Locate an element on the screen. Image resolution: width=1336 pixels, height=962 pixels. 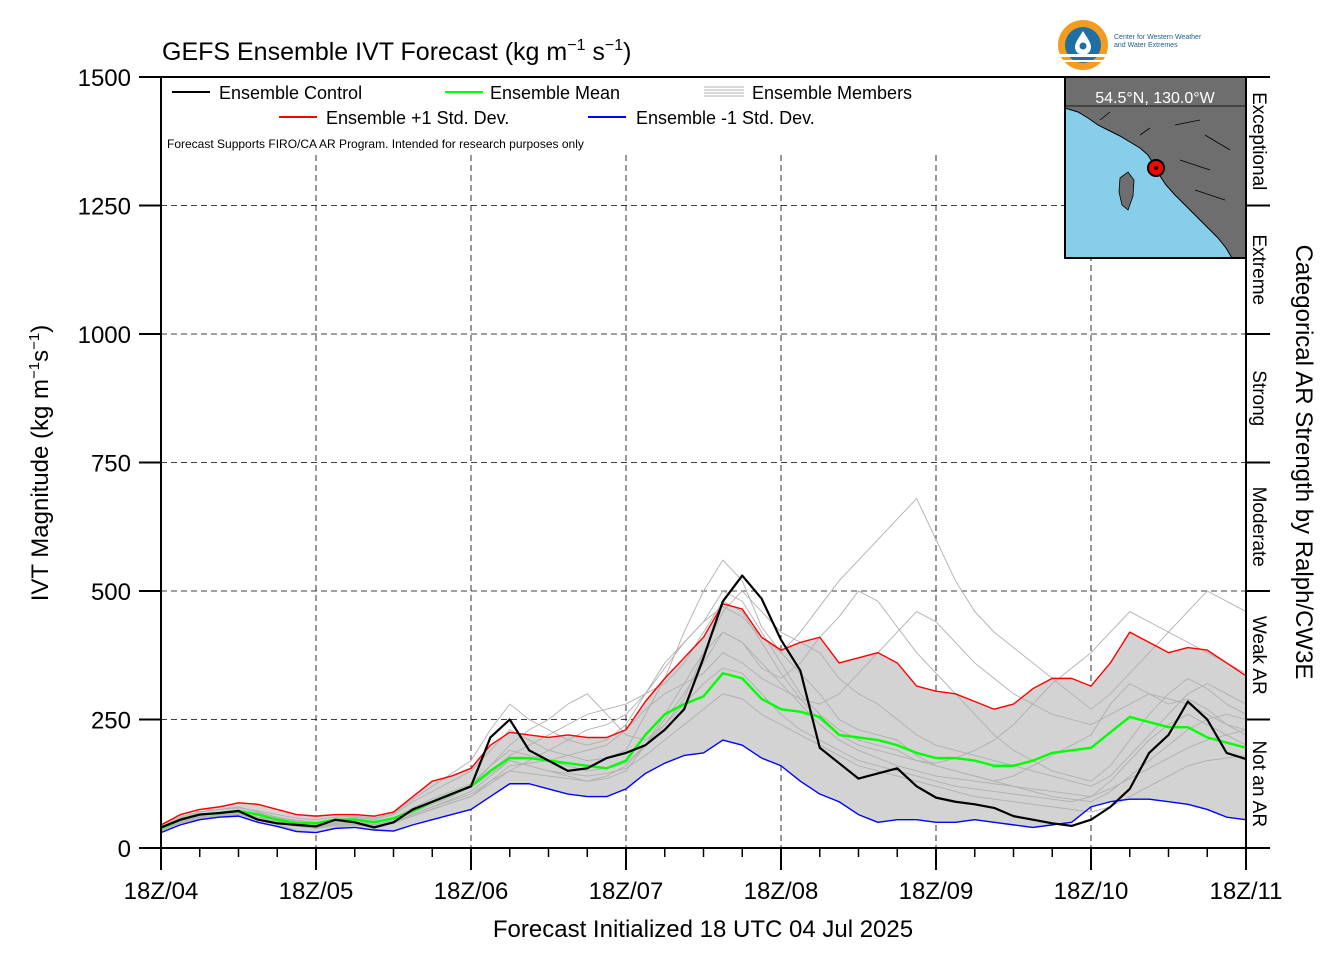
x-tick-label: 18Z/11 is located at coordinates (1246, 891).